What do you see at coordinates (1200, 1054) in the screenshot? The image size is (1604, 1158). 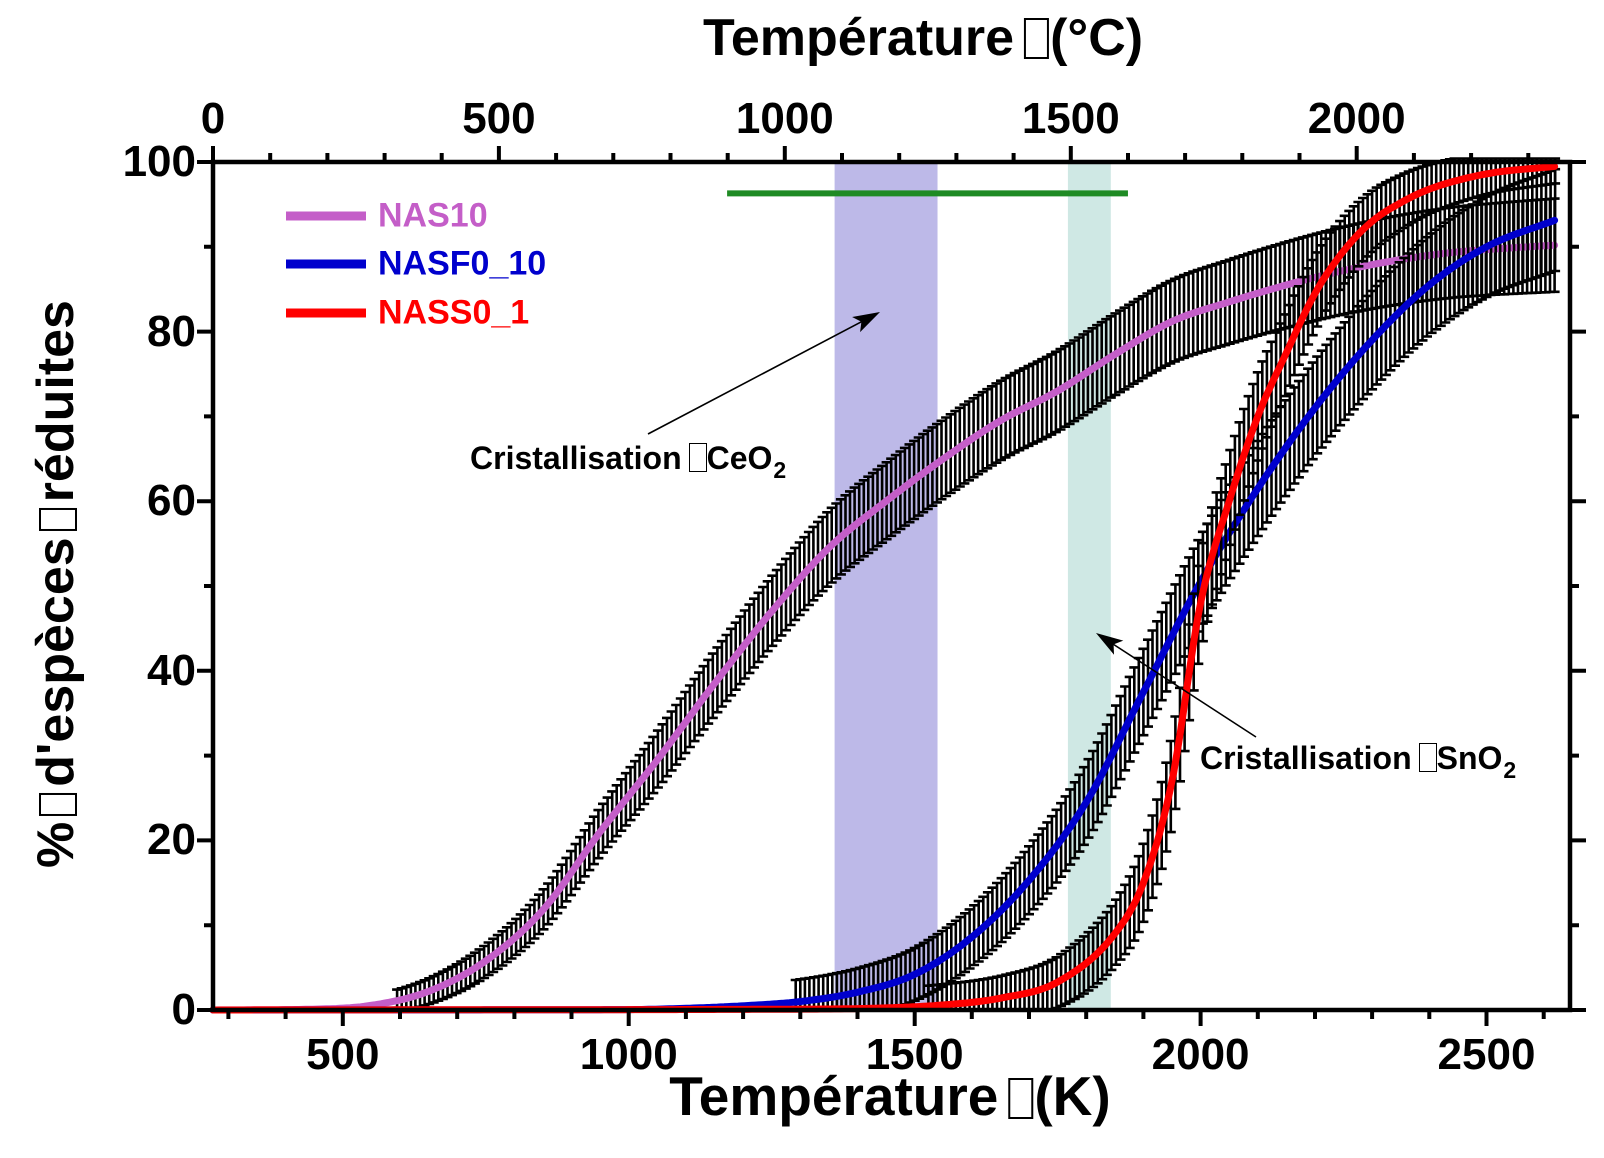 I see `x-tick-label-K: 2000` at bounding box center [1200, 1054].